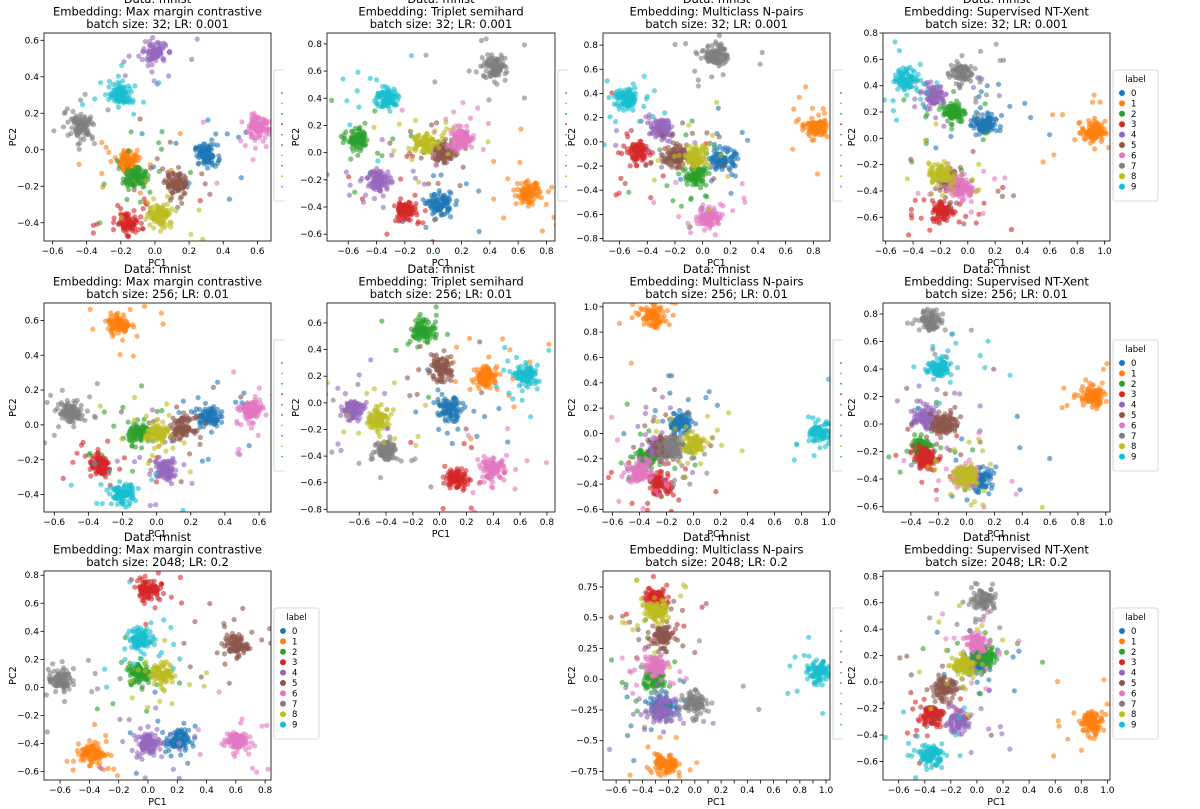 The height and width of the screenshot is (809, 1200). Describe the element at coordinates (996, 137) in the screenshot. I see `axes-frame` at that location.